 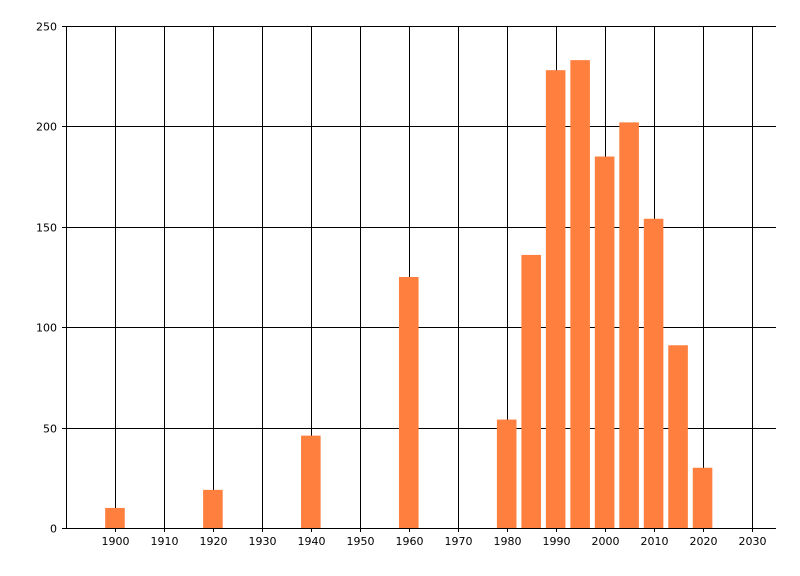 What do you see at coordinates (51, 278) in the screenshot?
I see `y-tick-labels: 0 50 100 150 200 250` at bounding box center [51, 278].